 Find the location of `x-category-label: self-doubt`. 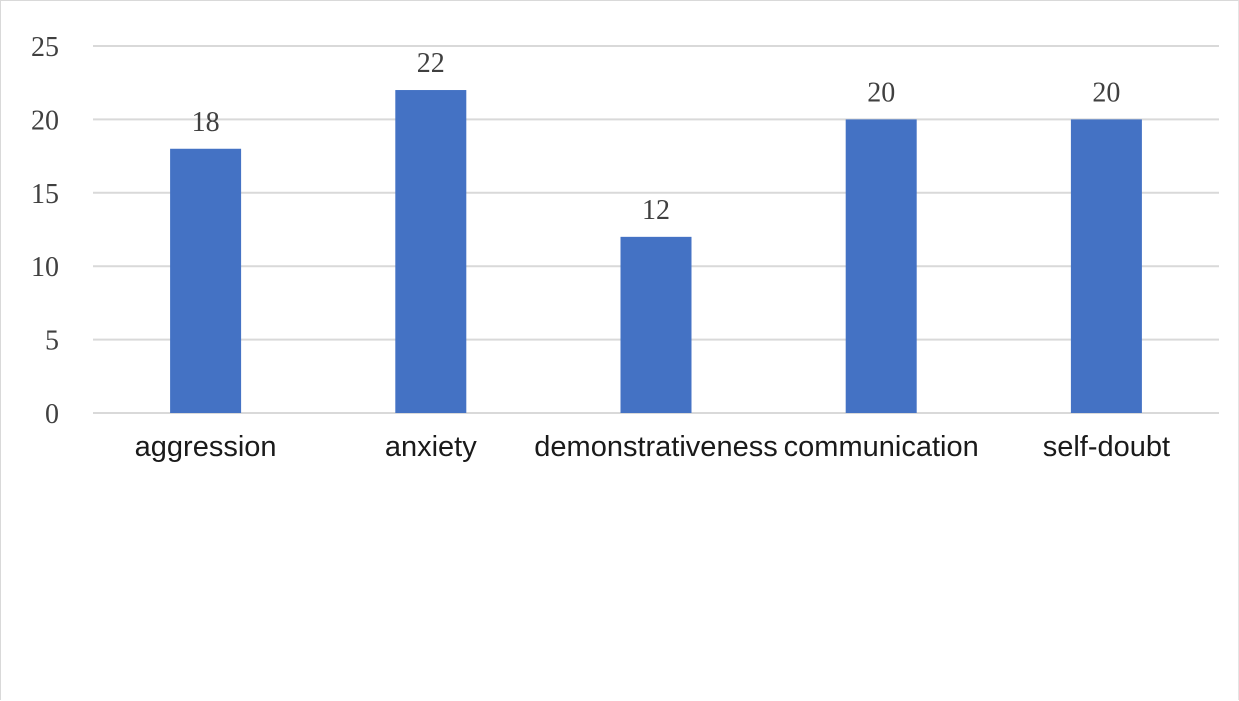

x-category-label: self-doubt is located at coordinates (1106, 447).